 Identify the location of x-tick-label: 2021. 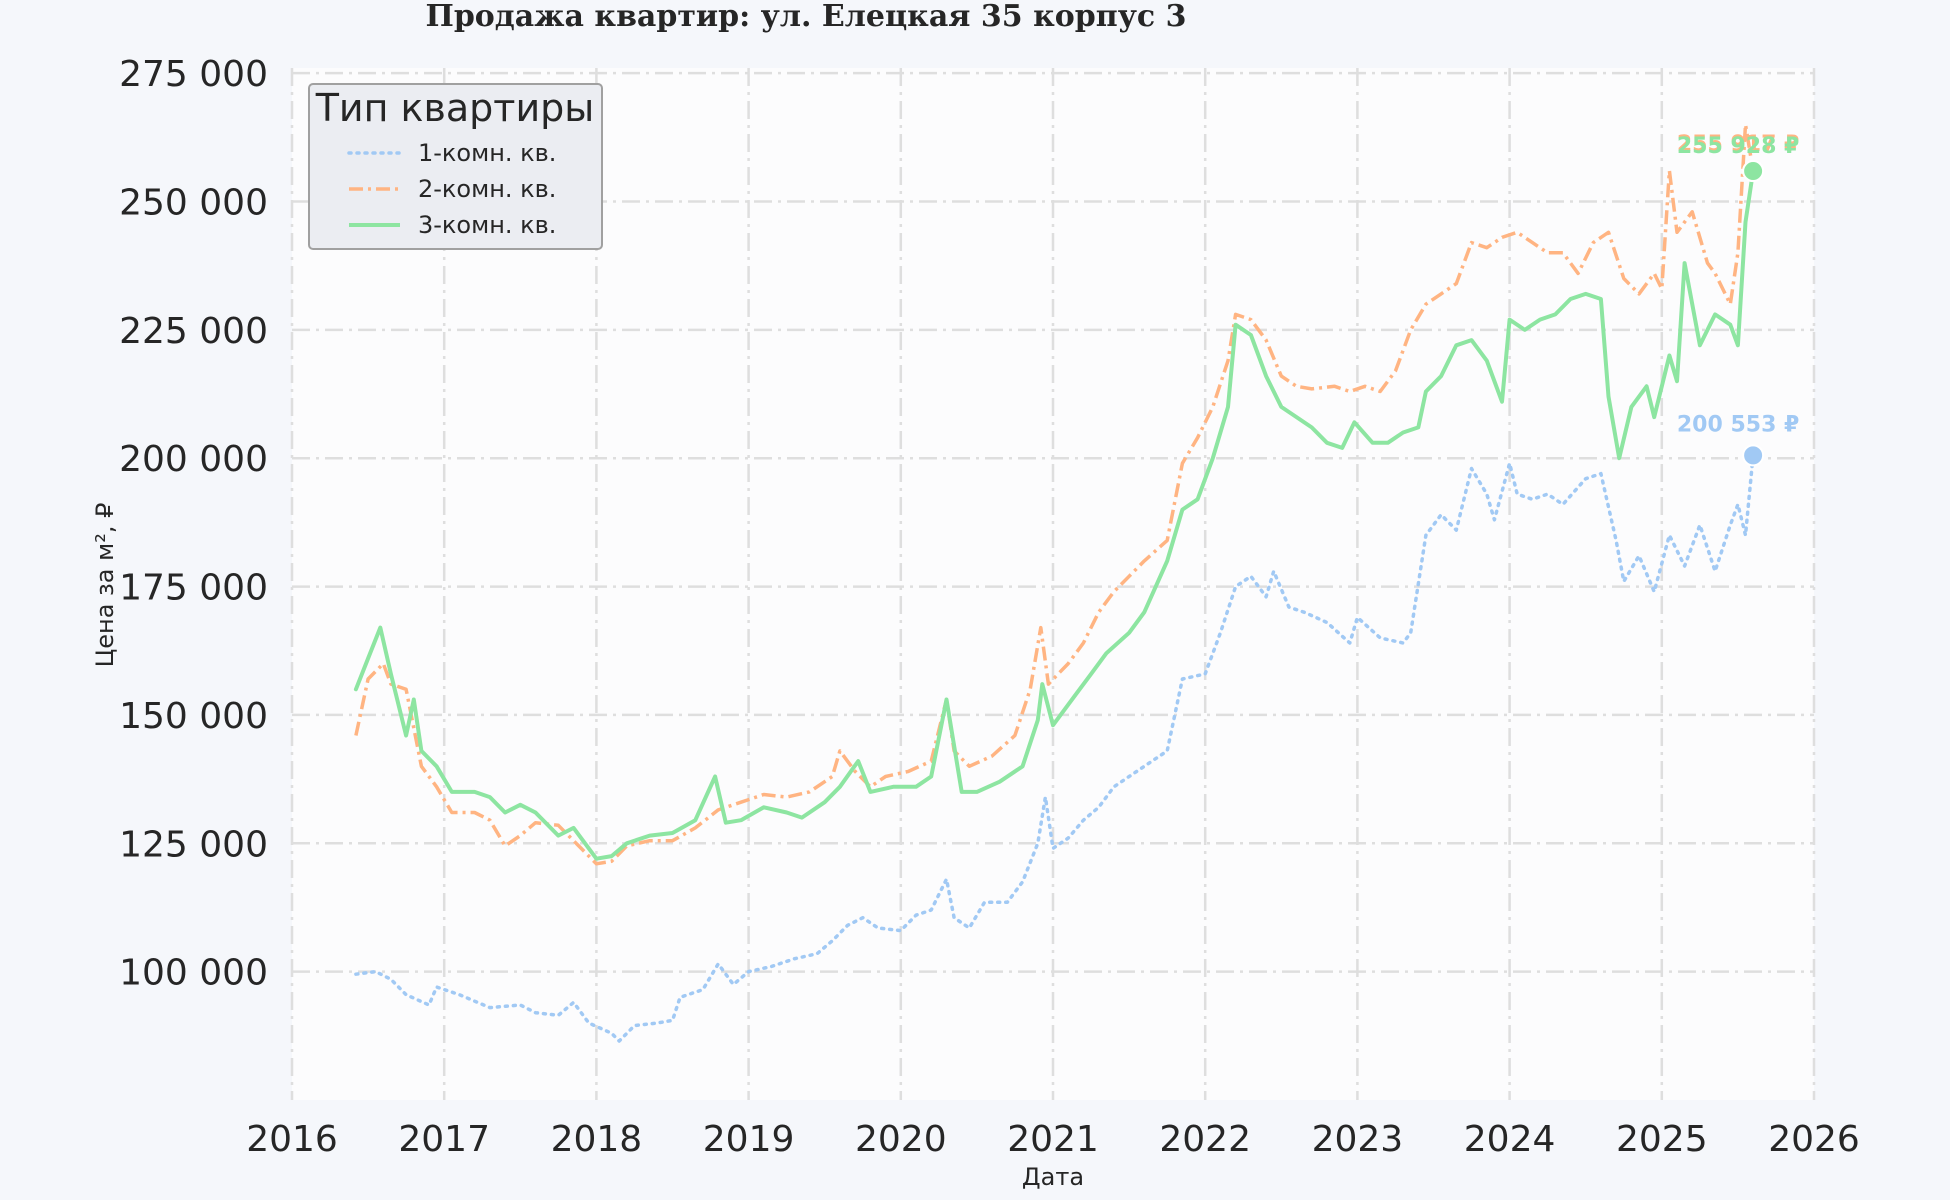
(1053, 1139).